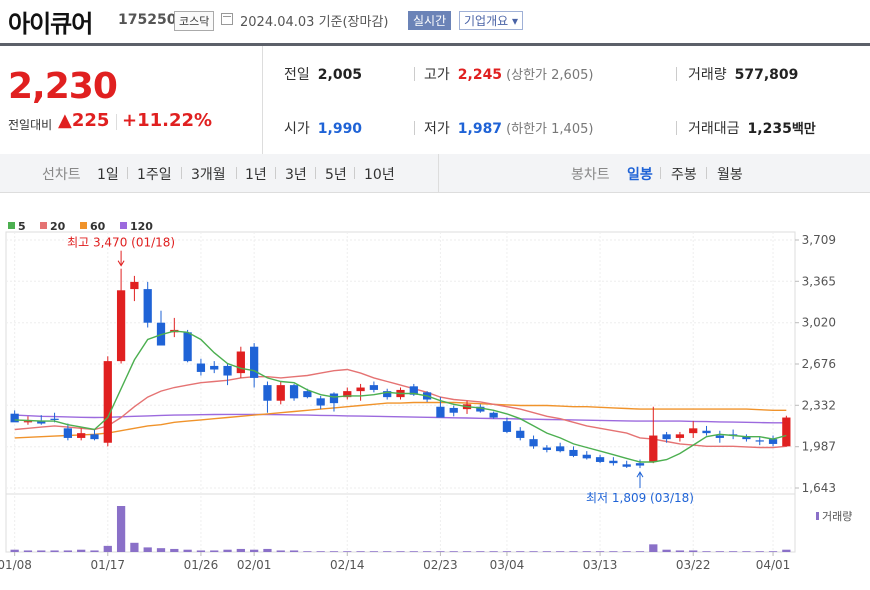 This screenshot has width=870, height=590. Describe the element at coordinates (296, 175) in the screenshot. I see `period-3y: 3년` at that location.